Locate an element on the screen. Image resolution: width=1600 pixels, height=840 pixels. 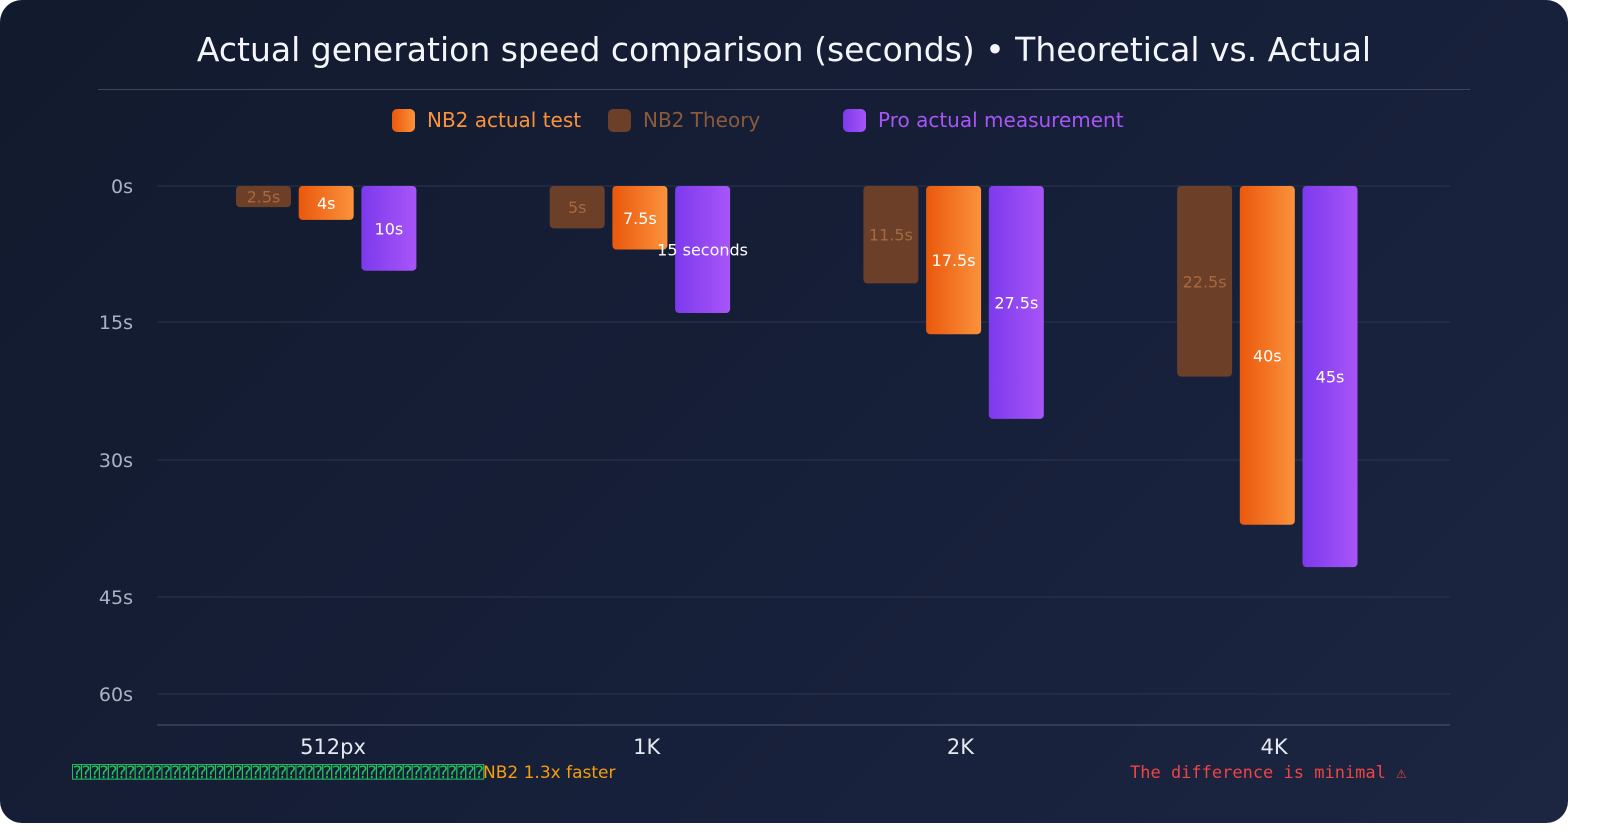
bar-value-label: 5s is located at coordinates (577, 207).